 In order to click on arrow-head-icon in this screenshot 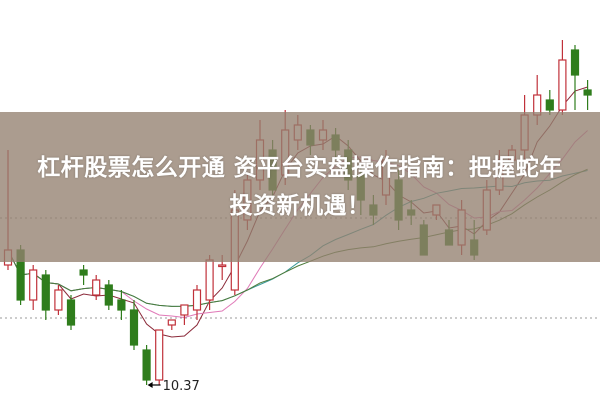, I will do `click(150, 385)`.